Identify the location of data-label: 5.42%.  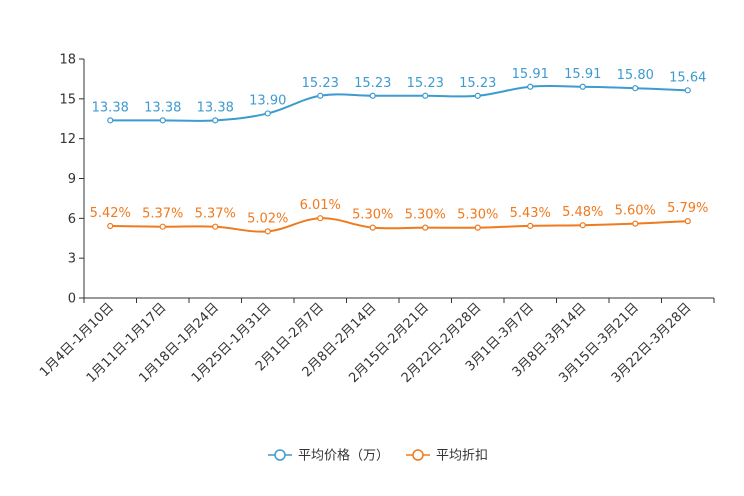
(110, 213).